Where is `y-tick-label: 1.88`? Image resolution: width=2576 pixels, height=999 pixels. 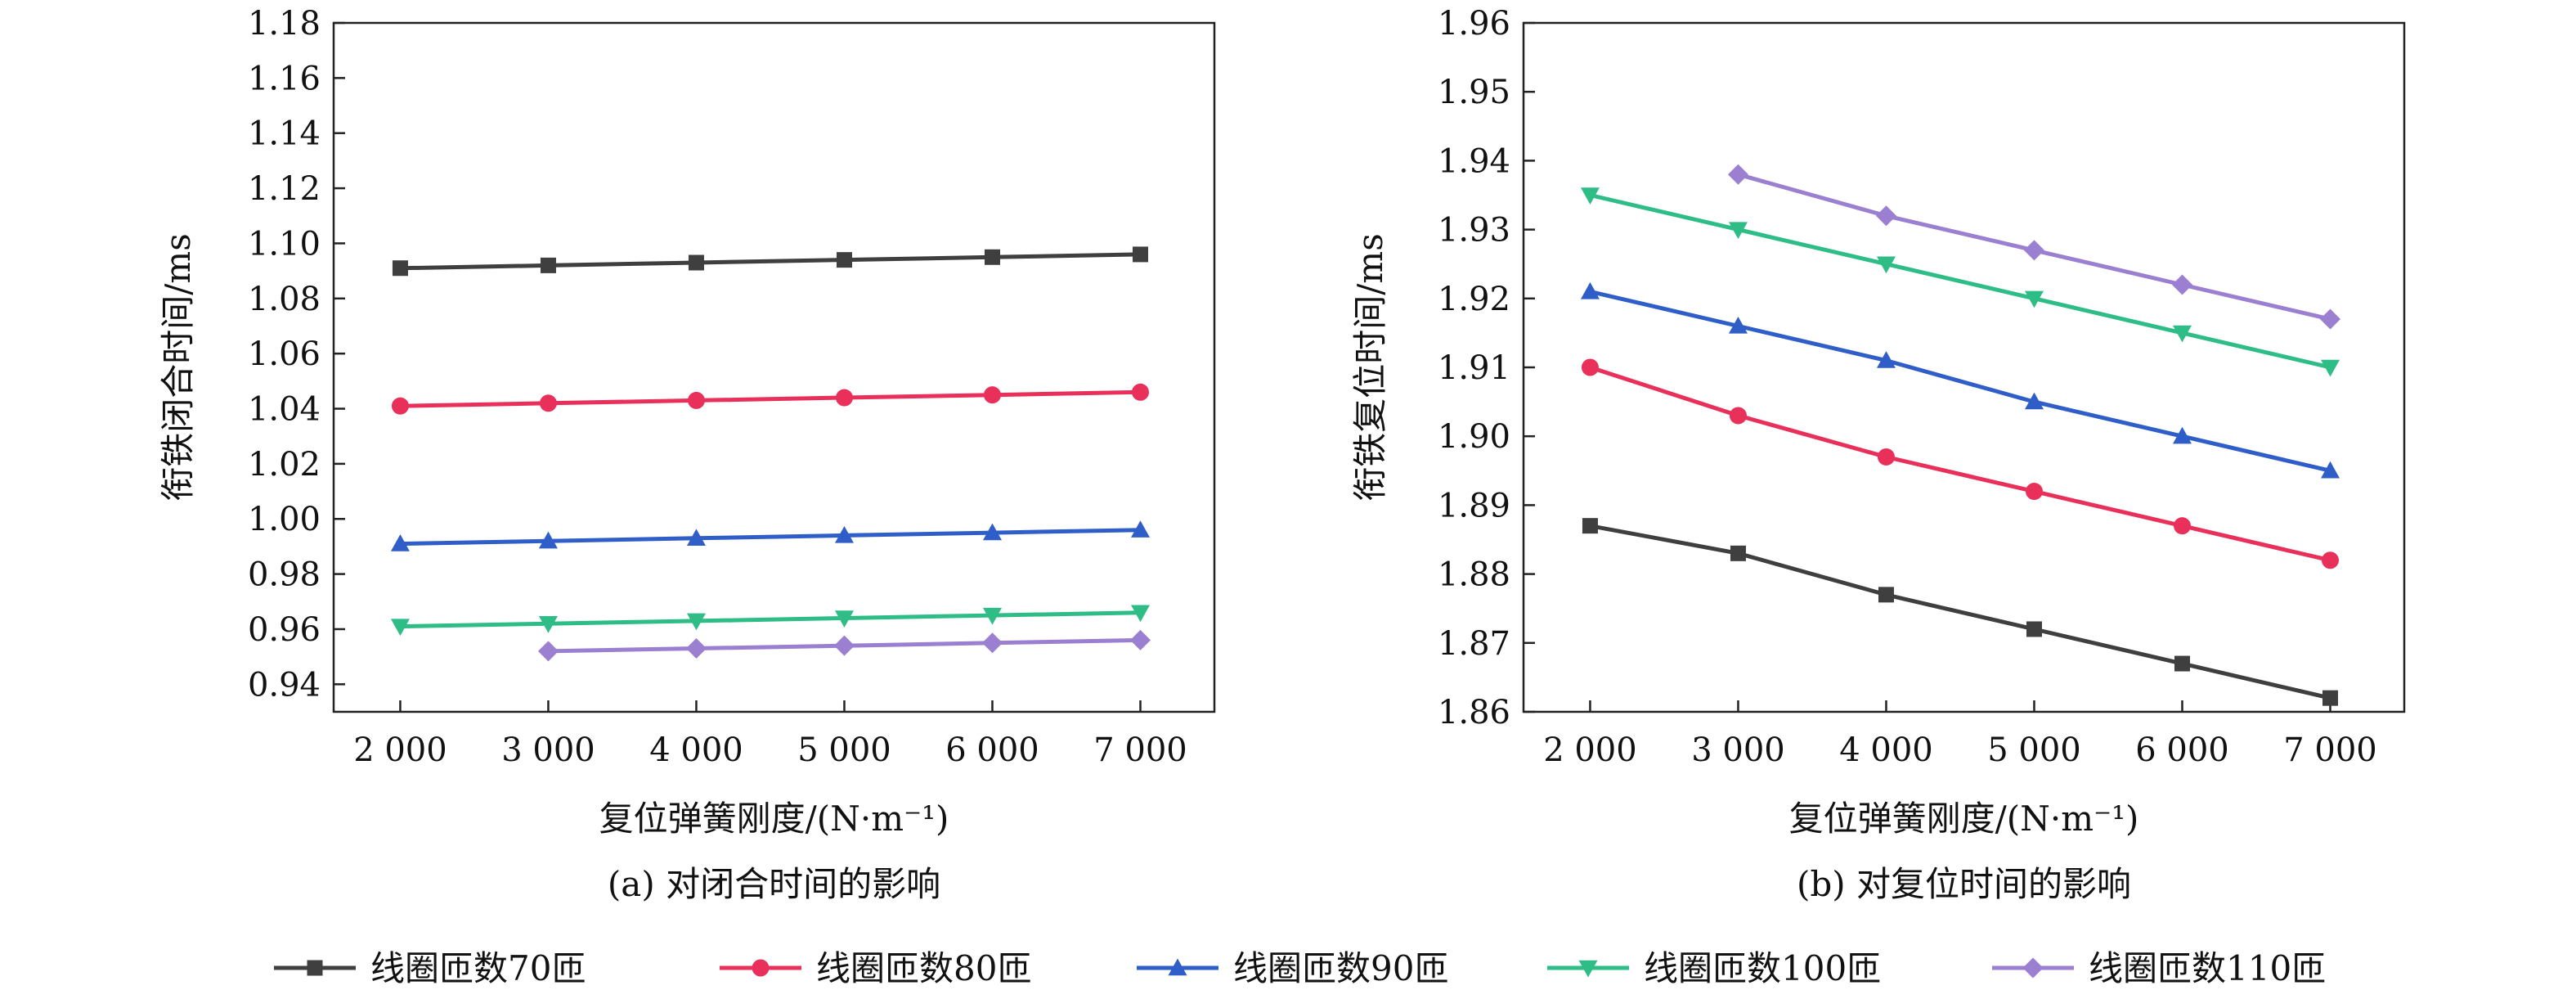 y-tick-label: 1.88 is located at coordinates (1474, 575).